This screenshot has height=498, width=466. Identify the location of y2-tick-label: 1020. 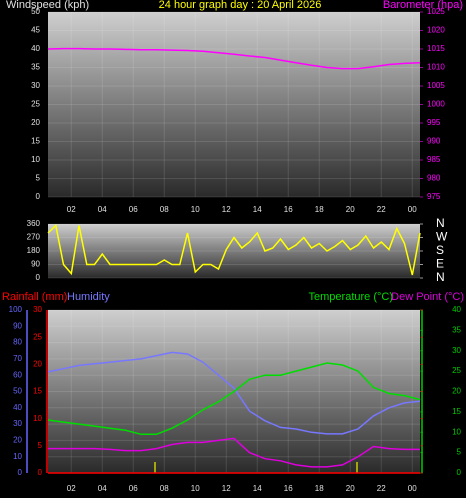
(436, 30).